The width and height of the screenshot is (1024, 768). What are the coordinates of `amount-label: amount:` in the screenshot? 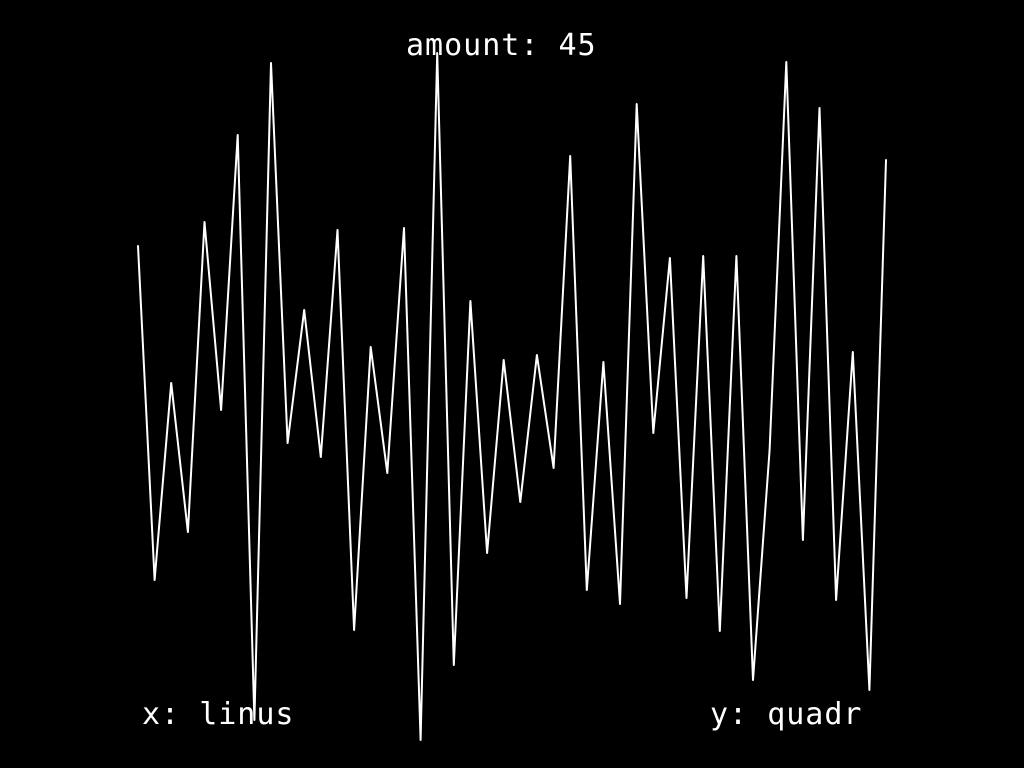 It's located at (473, 45).